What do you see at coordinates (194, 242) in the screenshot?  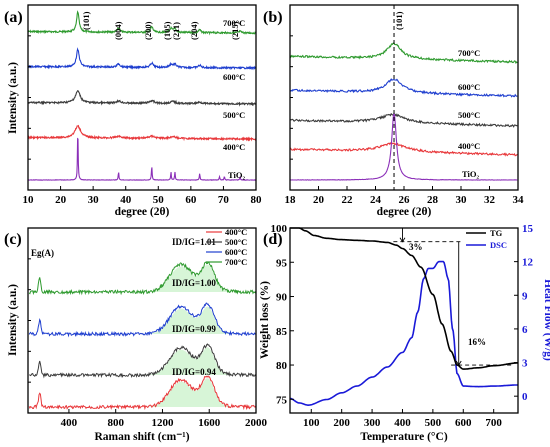 I see `c-ratio-700: ID/IG=1.01` at bounding box center [194, 242].